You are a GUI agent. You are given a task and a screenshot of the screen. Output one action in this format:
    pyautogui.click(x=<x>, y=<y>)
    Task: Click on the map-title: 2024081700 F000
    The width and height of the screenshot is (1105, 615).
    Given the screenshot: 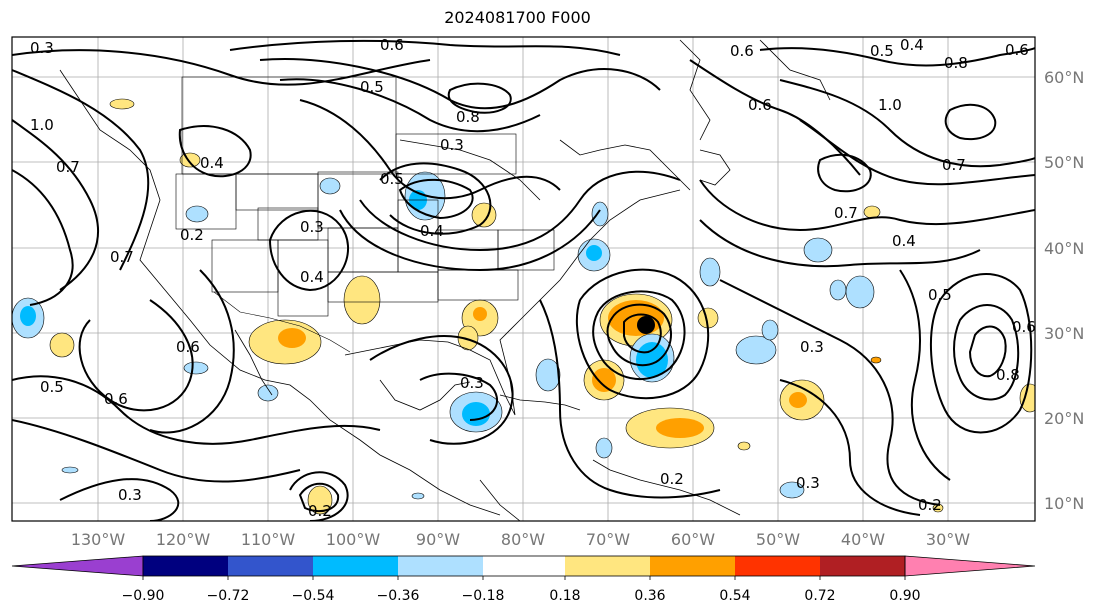 What is the action you would take?
    pyautogui.click(x=517, y=17)
    